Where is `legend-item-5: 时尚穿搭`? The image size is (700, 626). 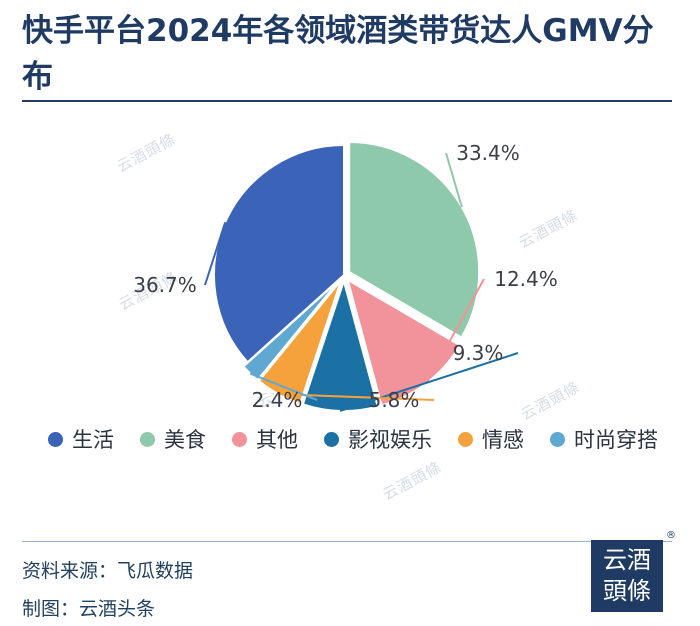 legend-item-5: 时尚穿搭 is located at coordinates (604, 439).